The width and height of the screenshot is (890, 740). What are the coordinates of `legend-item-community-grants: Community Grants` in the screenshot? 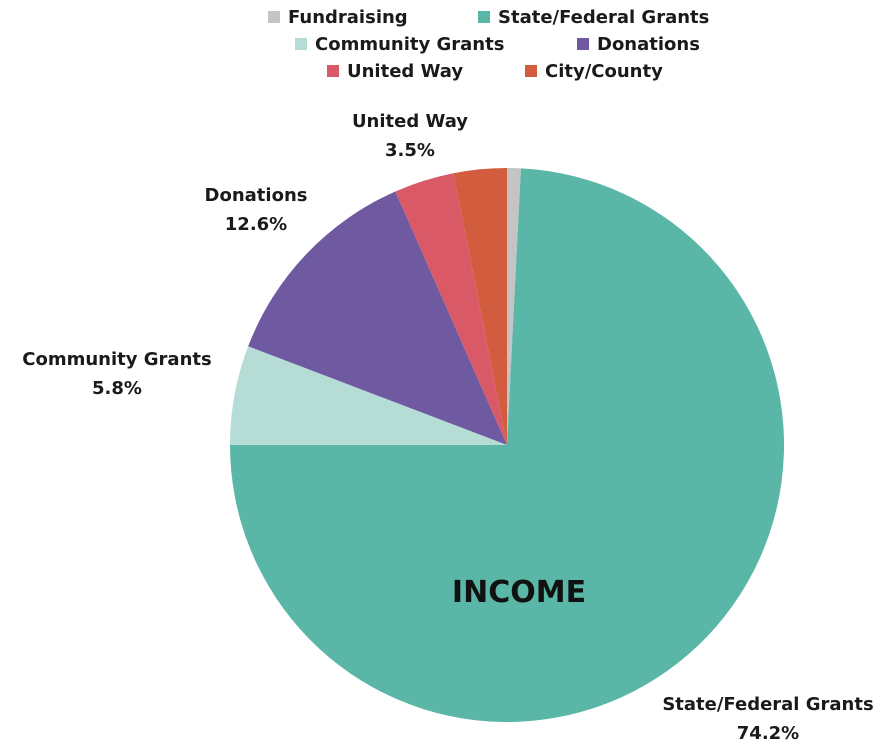 It's located at (399, 44).